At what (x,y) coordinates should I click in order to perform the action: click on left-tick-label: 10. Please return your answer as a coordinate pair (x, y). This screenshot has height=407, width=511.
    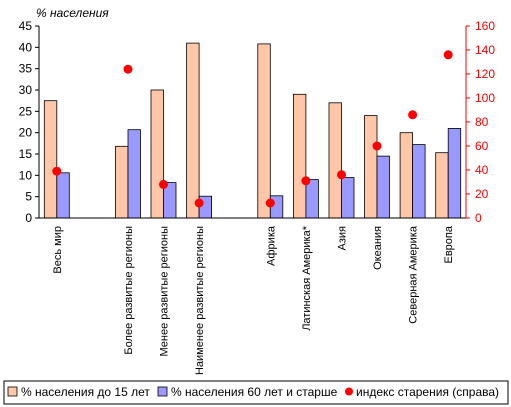
    Looking at the image, I should click on (26, 175).